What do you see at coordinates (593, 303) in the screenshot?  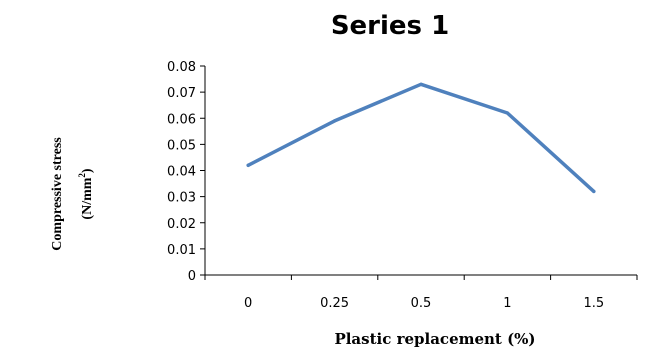 I see `x-tick-label: 1.5` at bounding box center [593, 303].